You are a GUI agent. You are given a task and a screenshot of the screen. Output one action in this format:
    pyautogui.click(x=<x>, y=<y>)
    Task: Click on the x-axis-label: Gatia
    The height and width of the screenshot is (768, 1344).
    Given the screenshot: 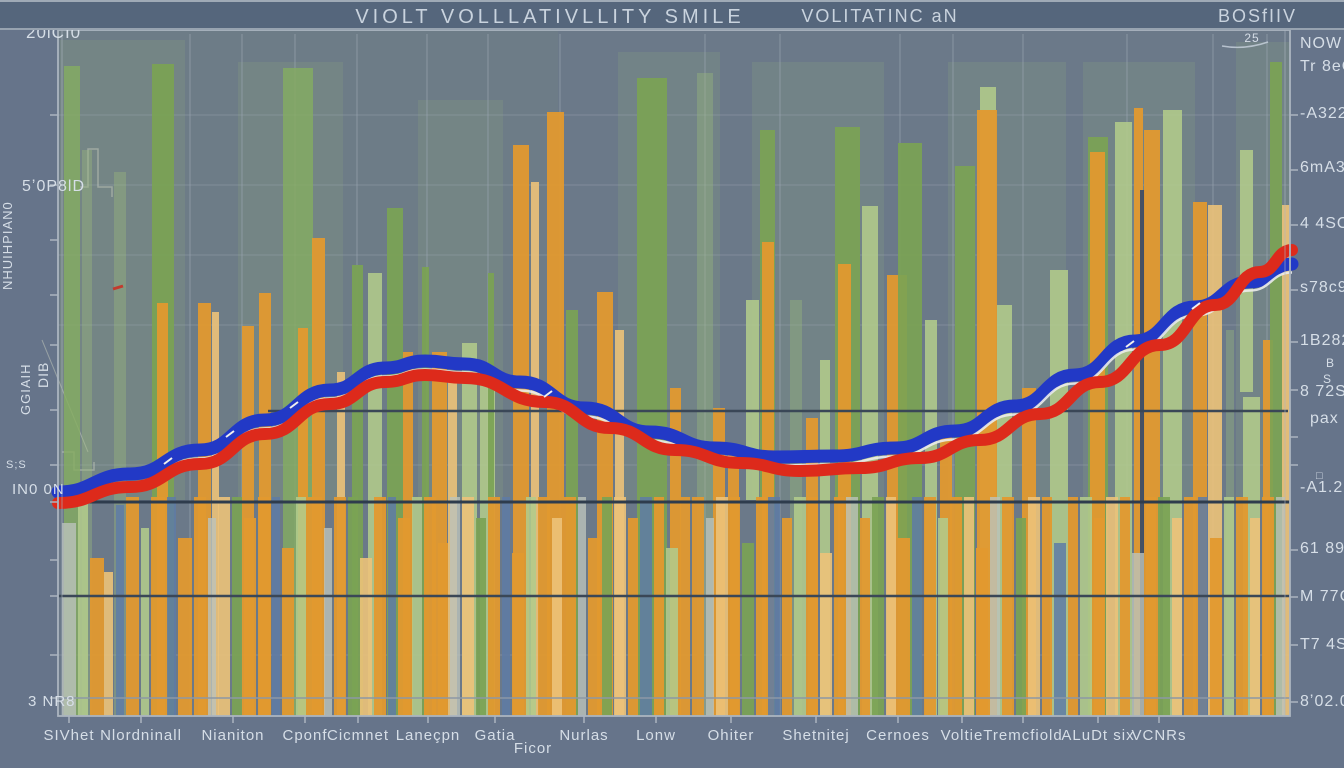 What is the action you would take?
    pyautogui.click(x=495, y=735)
    